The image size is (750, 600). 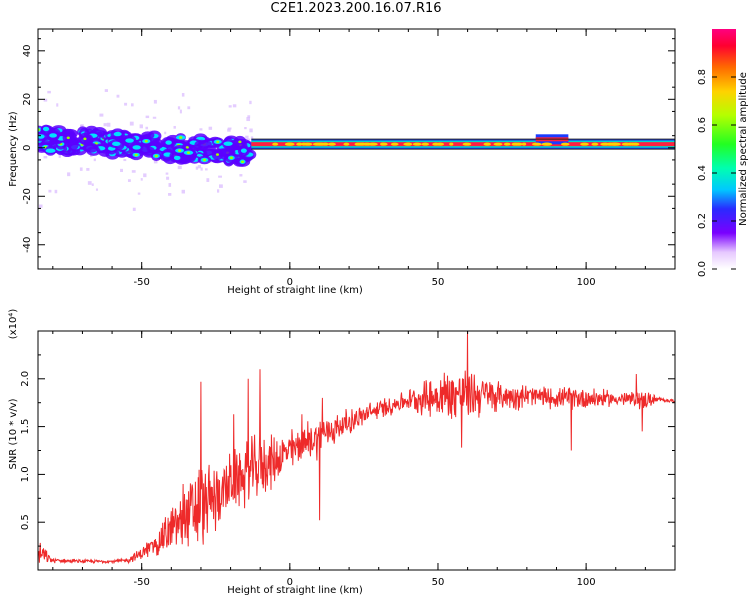 What do you see at coordinates (586, 282) in the screenshot?
I see `x-tick-label: 100` at bounding box center [586, 282].